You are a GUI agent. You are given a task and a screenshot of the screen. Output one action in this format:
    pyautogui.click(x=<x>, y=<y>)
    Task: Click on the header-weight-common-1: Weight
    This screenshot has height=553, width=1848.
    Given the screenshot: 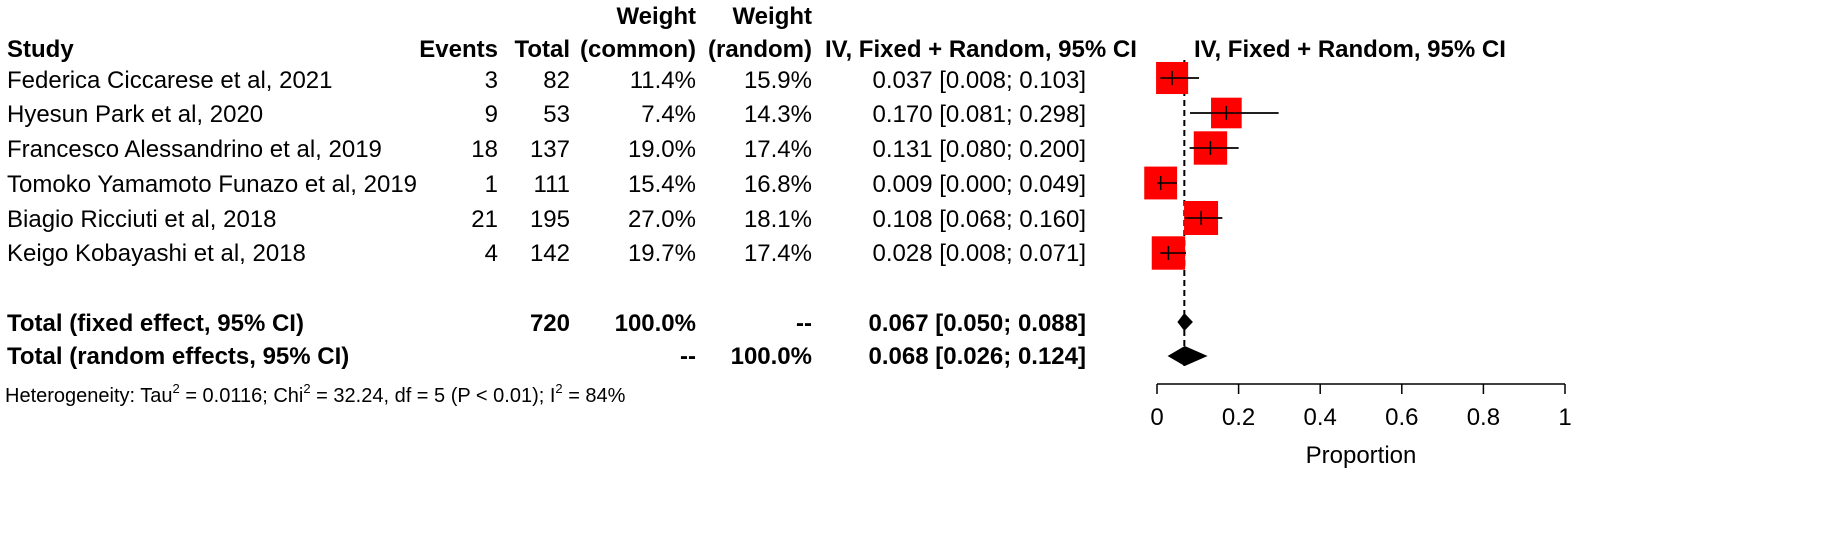 What is the action you would take?
    pyautogui.click(x=656, y=16)
    